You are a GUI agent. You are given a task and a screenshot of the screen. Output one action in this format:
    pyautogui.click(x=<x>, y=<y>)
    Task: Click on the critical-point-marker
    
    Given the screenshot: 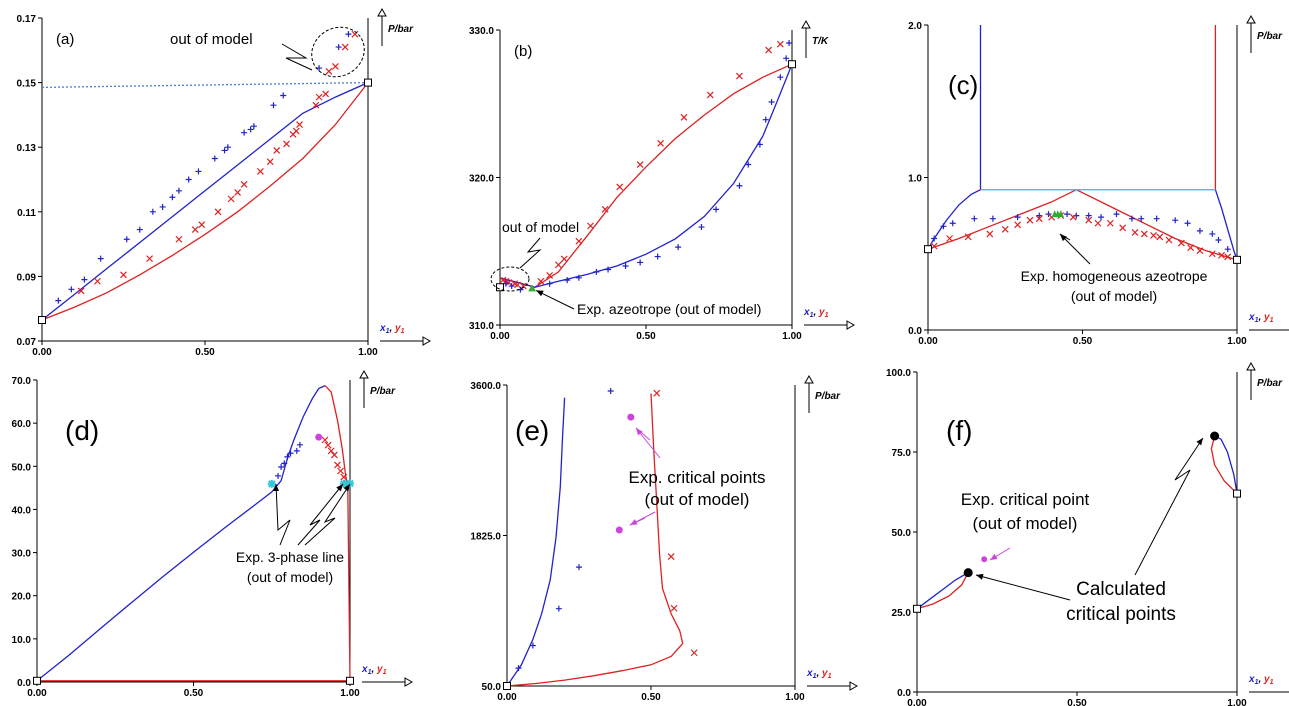 What is the action you would take?
    pyautogui.click(x=319, y=437)
    